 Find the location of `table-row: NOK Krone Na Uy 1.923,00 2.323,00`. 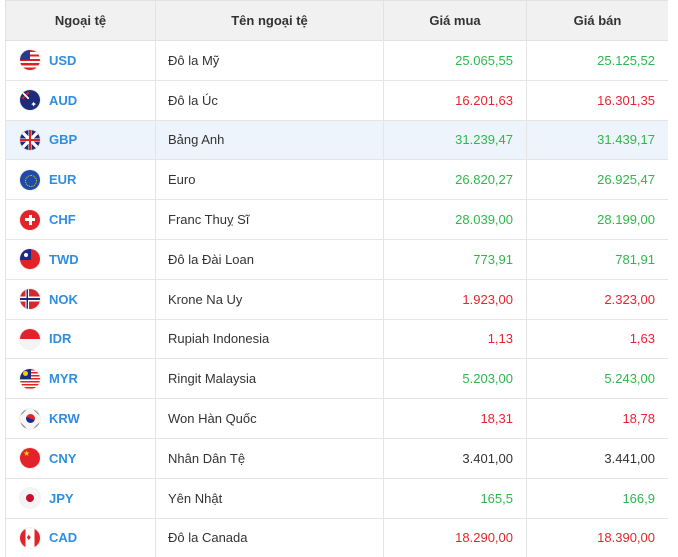

table-row: NOK Krone Na Uy 1.923,00 2.323,00 is located at coordinates (336, 299).